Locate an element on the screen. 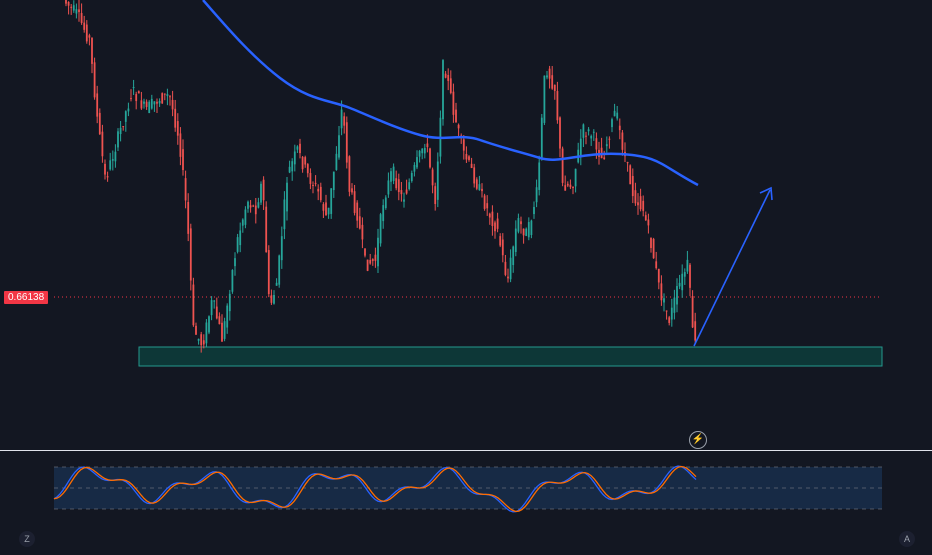  auto-scale-button: A is located at coordinates (907, 539).